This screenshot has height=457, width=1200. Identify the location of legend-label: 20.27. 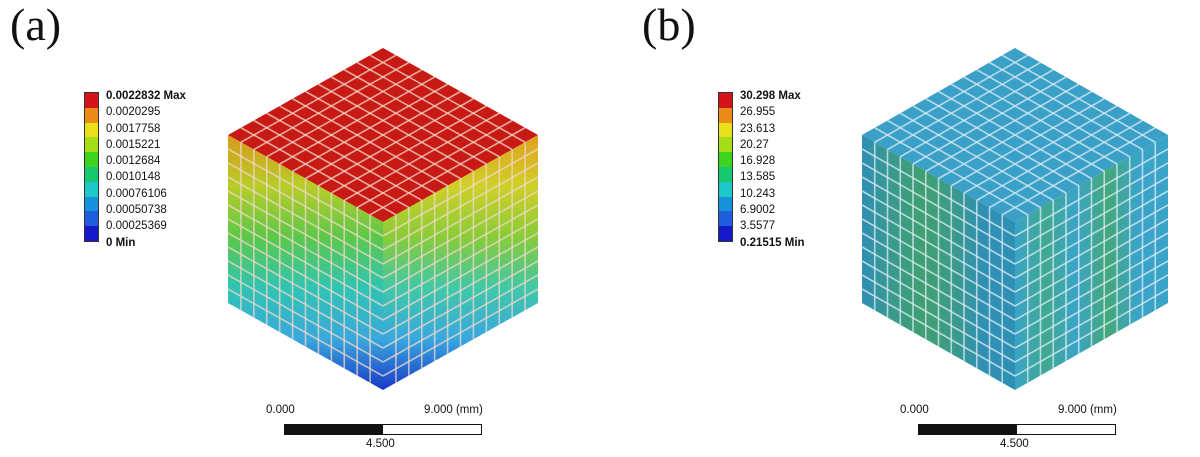
(754, 144).